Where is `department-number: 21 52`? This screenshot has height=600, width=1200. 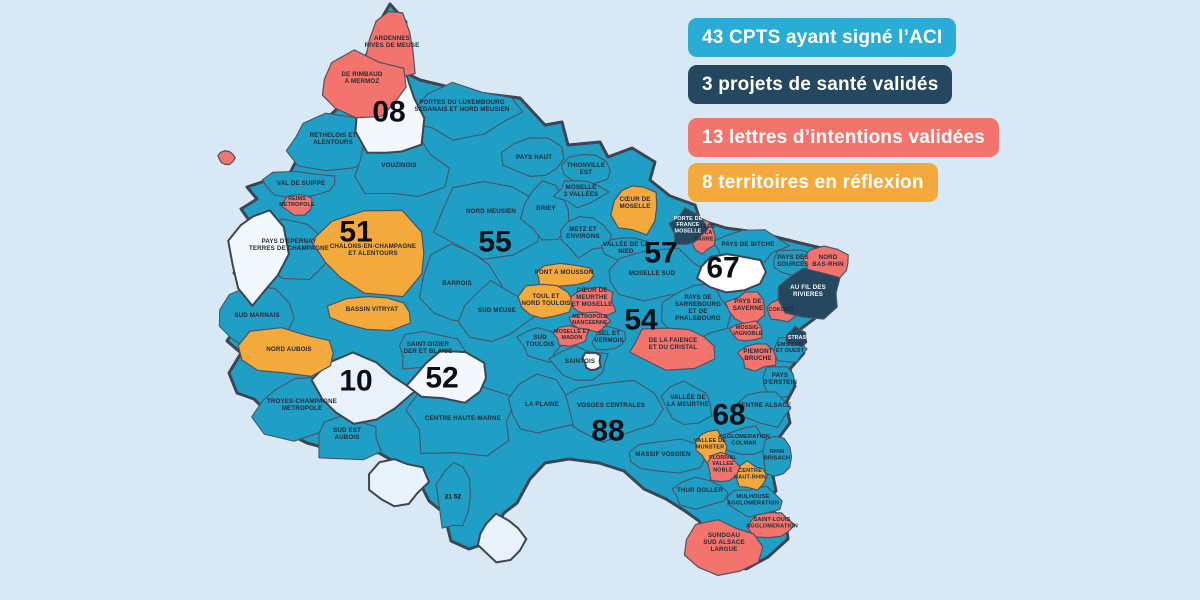 department-number: 21 52 is located at coordinates (453, 497).